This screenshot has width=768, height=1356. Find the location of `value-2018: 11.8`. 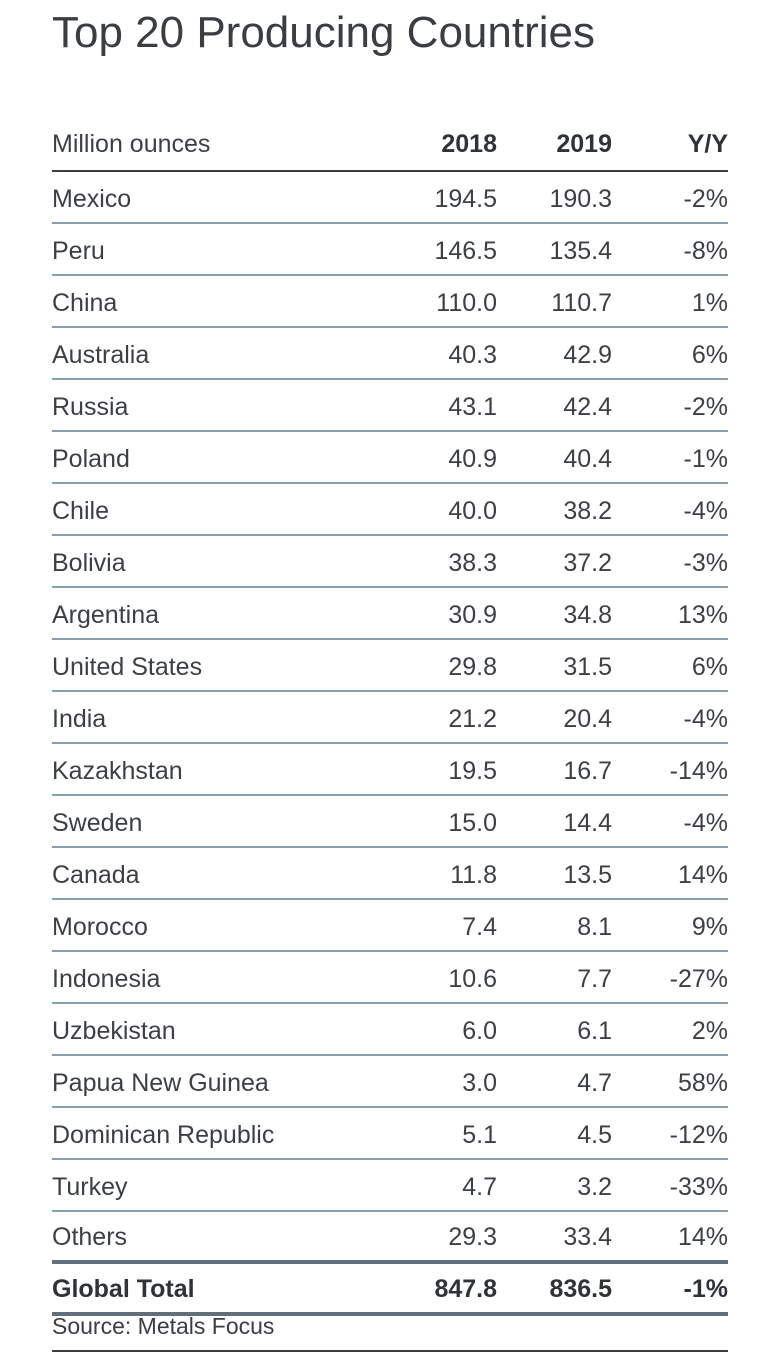

value-2018: 11.8 is located at coordinates (473, 875).